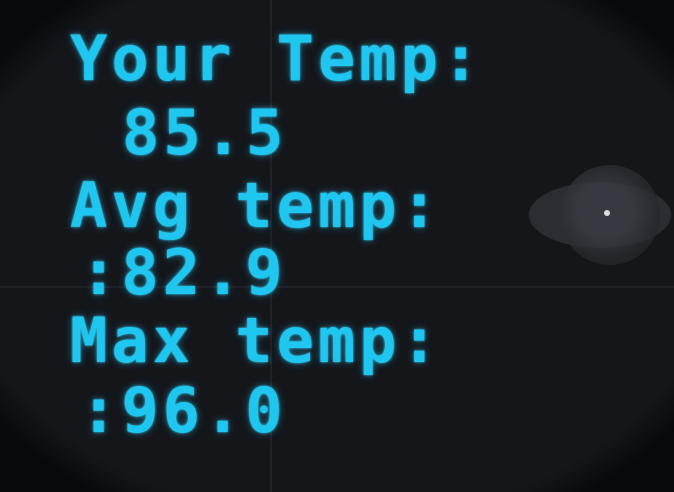 The height and width of the screenshot is (492, 674). What do you see at coordinates (205, 132) in the screenshot?
I see `your-temp-value: 85.5` at bounding box center [205, 132].